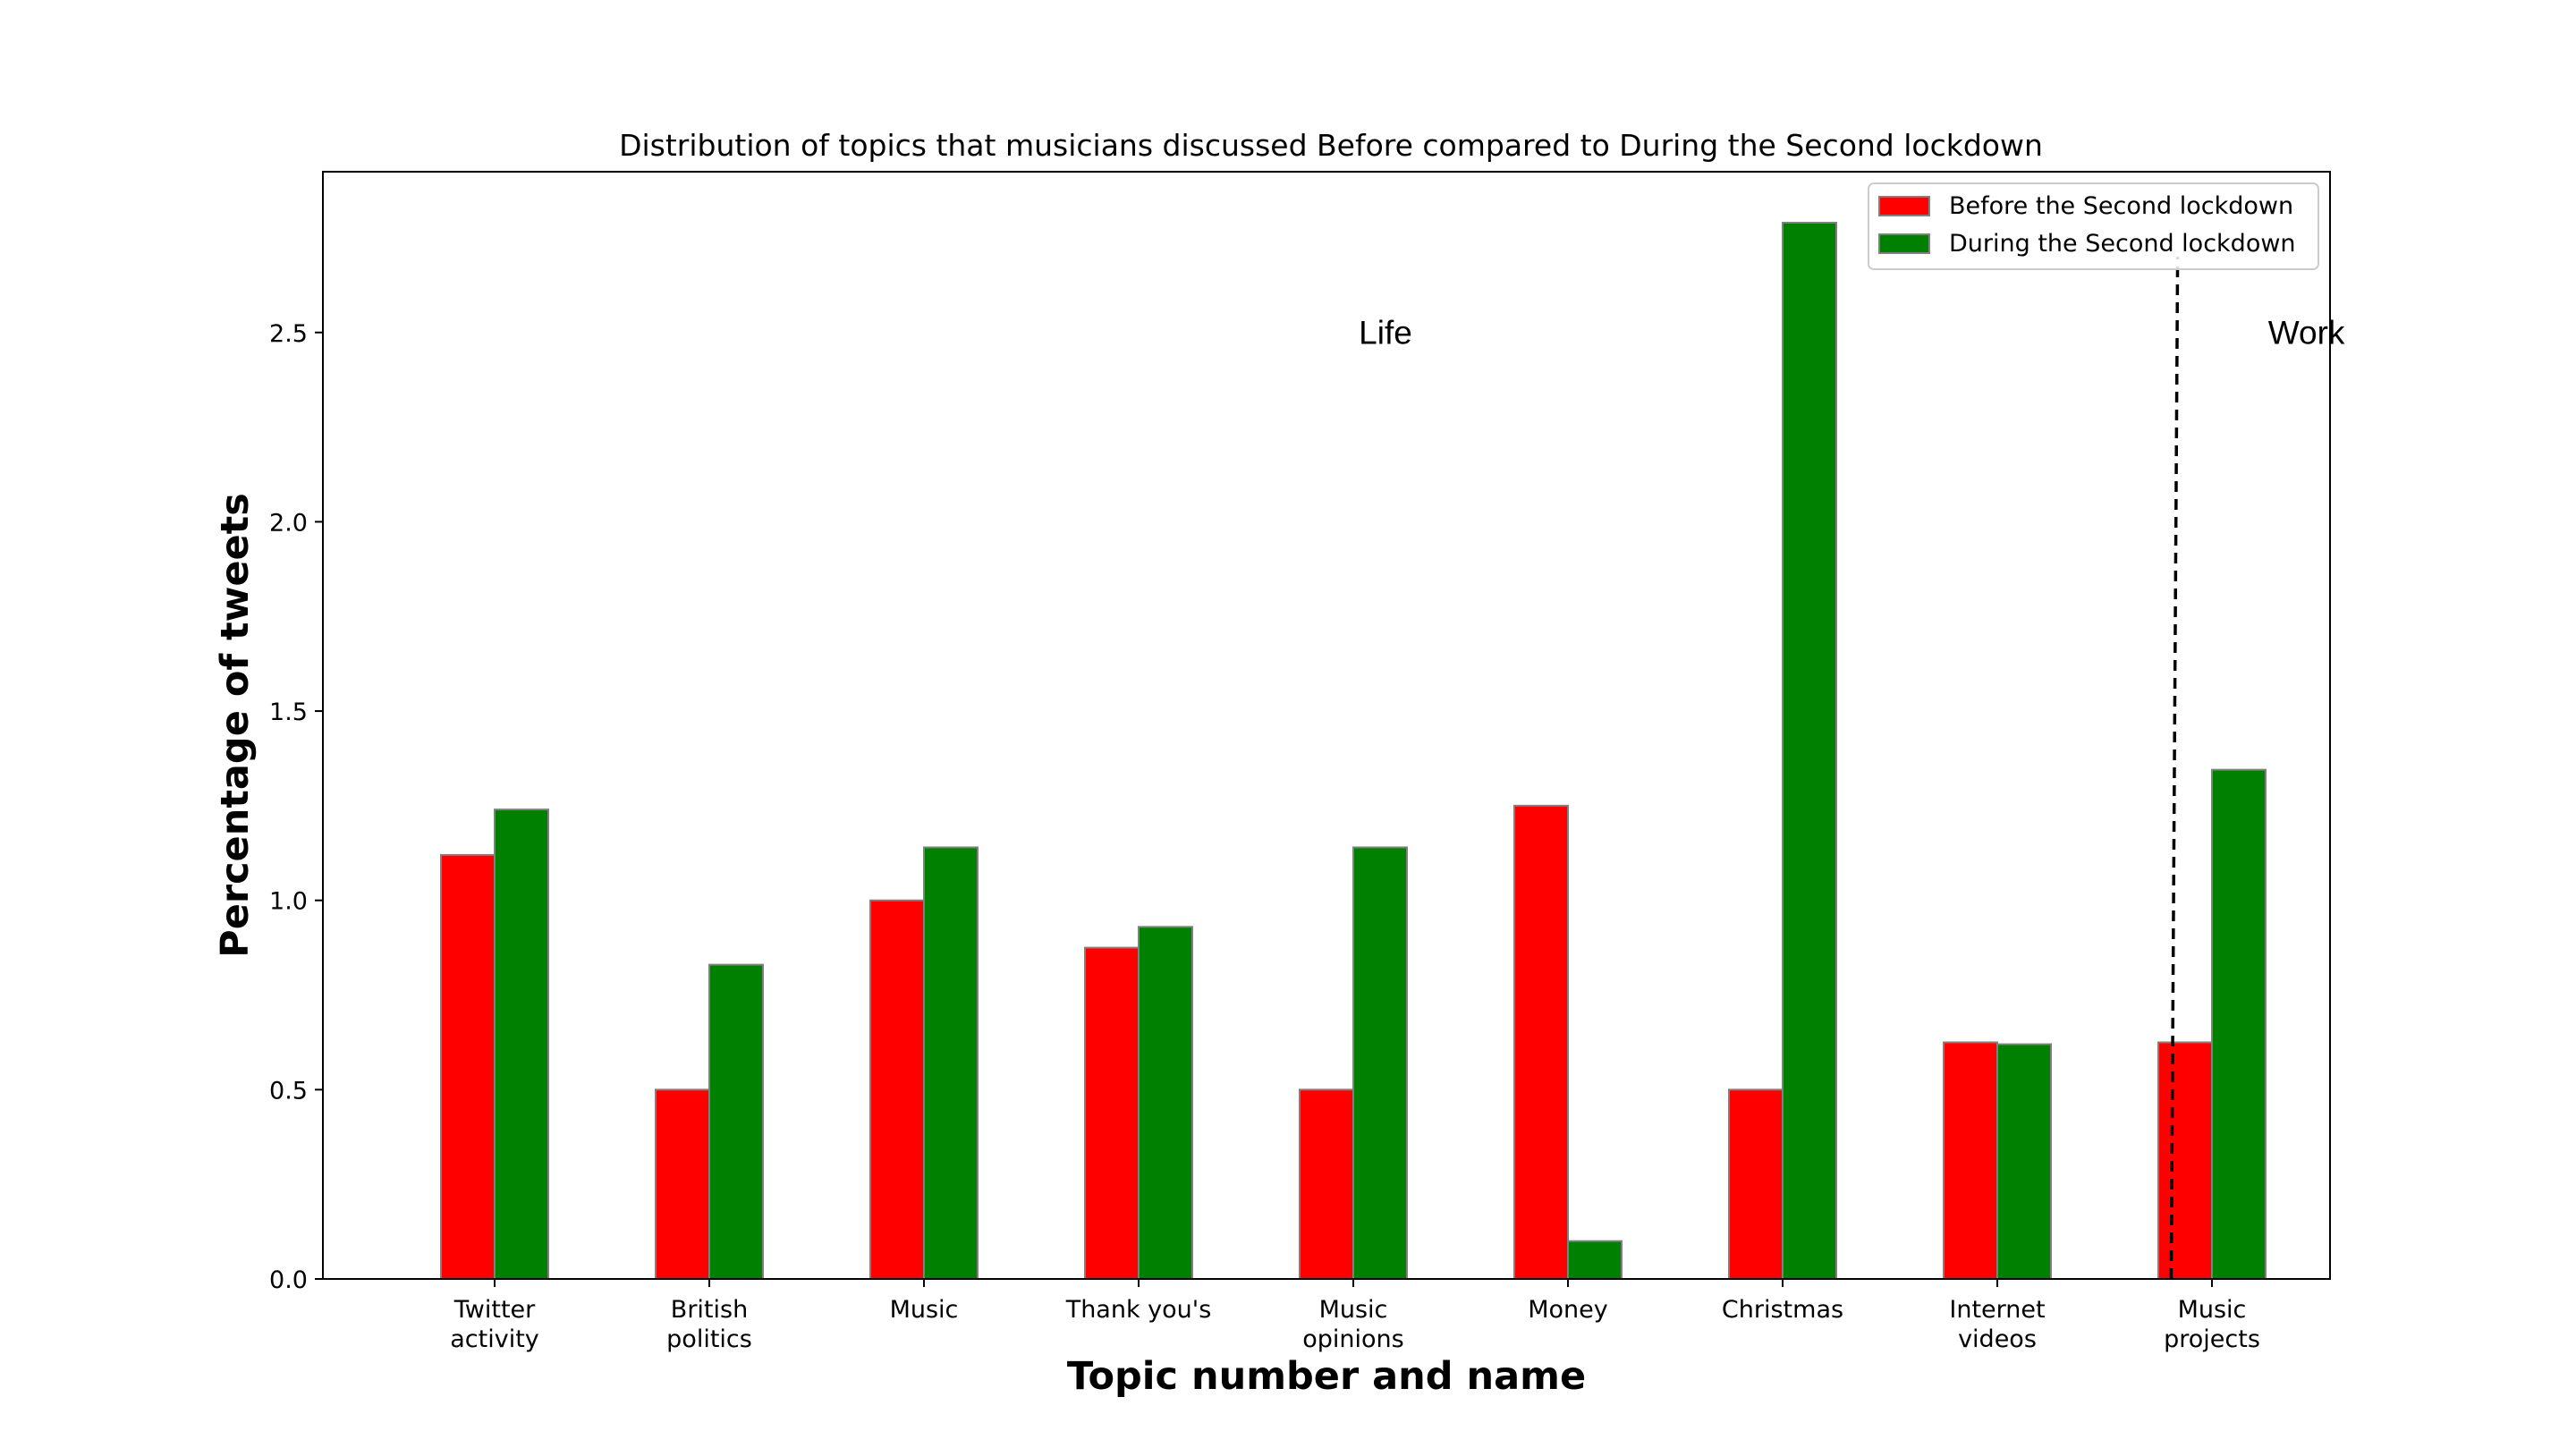 The width and height of the screenshot is (2576, 1431). What do you see at coordinates (494, 1325) in the screenshot?
I see `x-tick-label: Twitter activity` at bounding box center [494, 1325].